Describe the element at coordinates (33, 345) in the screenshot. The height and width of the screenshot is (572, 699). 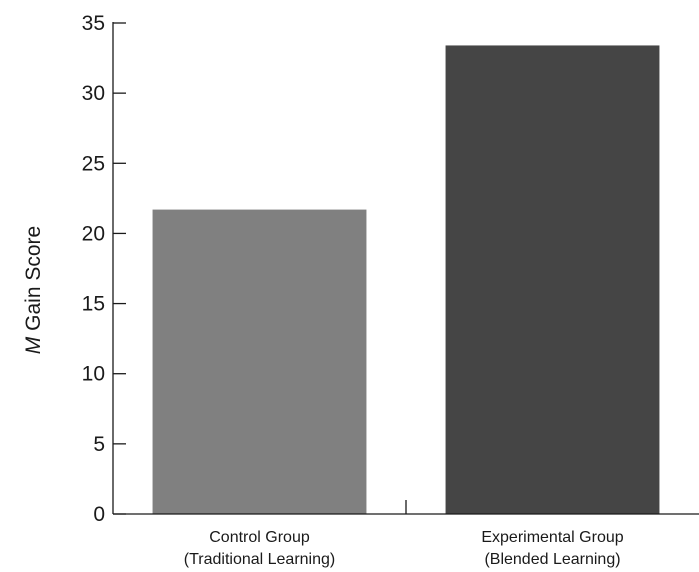
I see `y-axis-title-italic: M` at that location.